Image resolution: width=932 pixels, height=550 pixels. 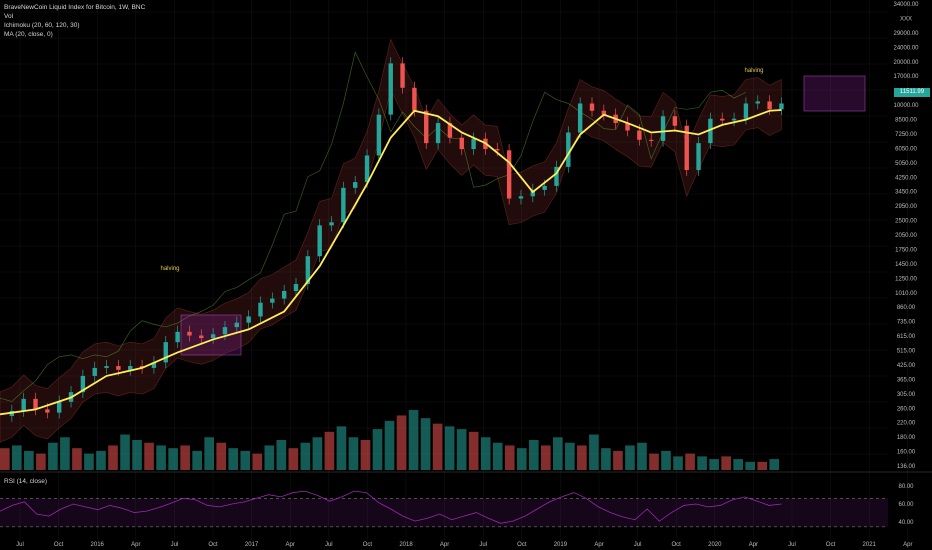 What do you see at coordinates (906, 294) in the screenshot?
I see `price-tick-label: 1010.00` at bounding box center [906, 294].